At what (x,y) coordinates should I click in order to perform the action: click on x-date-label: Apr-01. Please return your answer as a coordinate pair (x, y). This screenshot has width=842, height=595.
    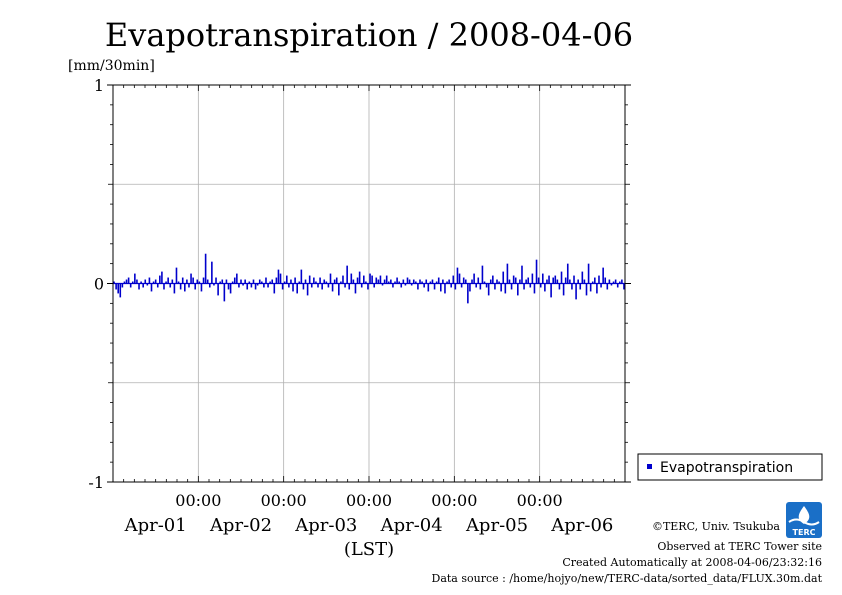
    Looking at the image, I should click on (155, 525).